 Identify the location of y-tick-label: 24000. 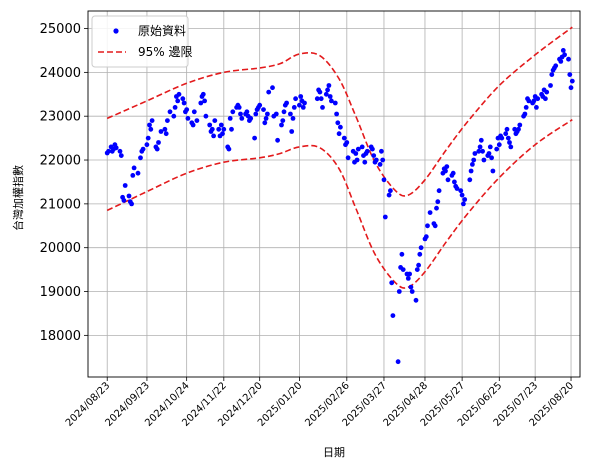
(60, 73).